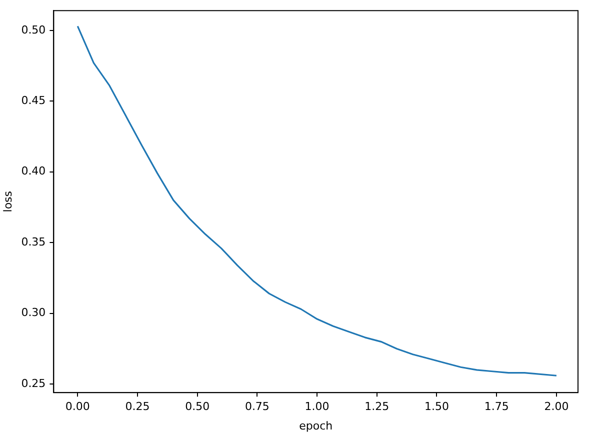  Describe the element at coordinates (556, 407) in the screenshot. I see `x-tick-label: 2.00` at that location.